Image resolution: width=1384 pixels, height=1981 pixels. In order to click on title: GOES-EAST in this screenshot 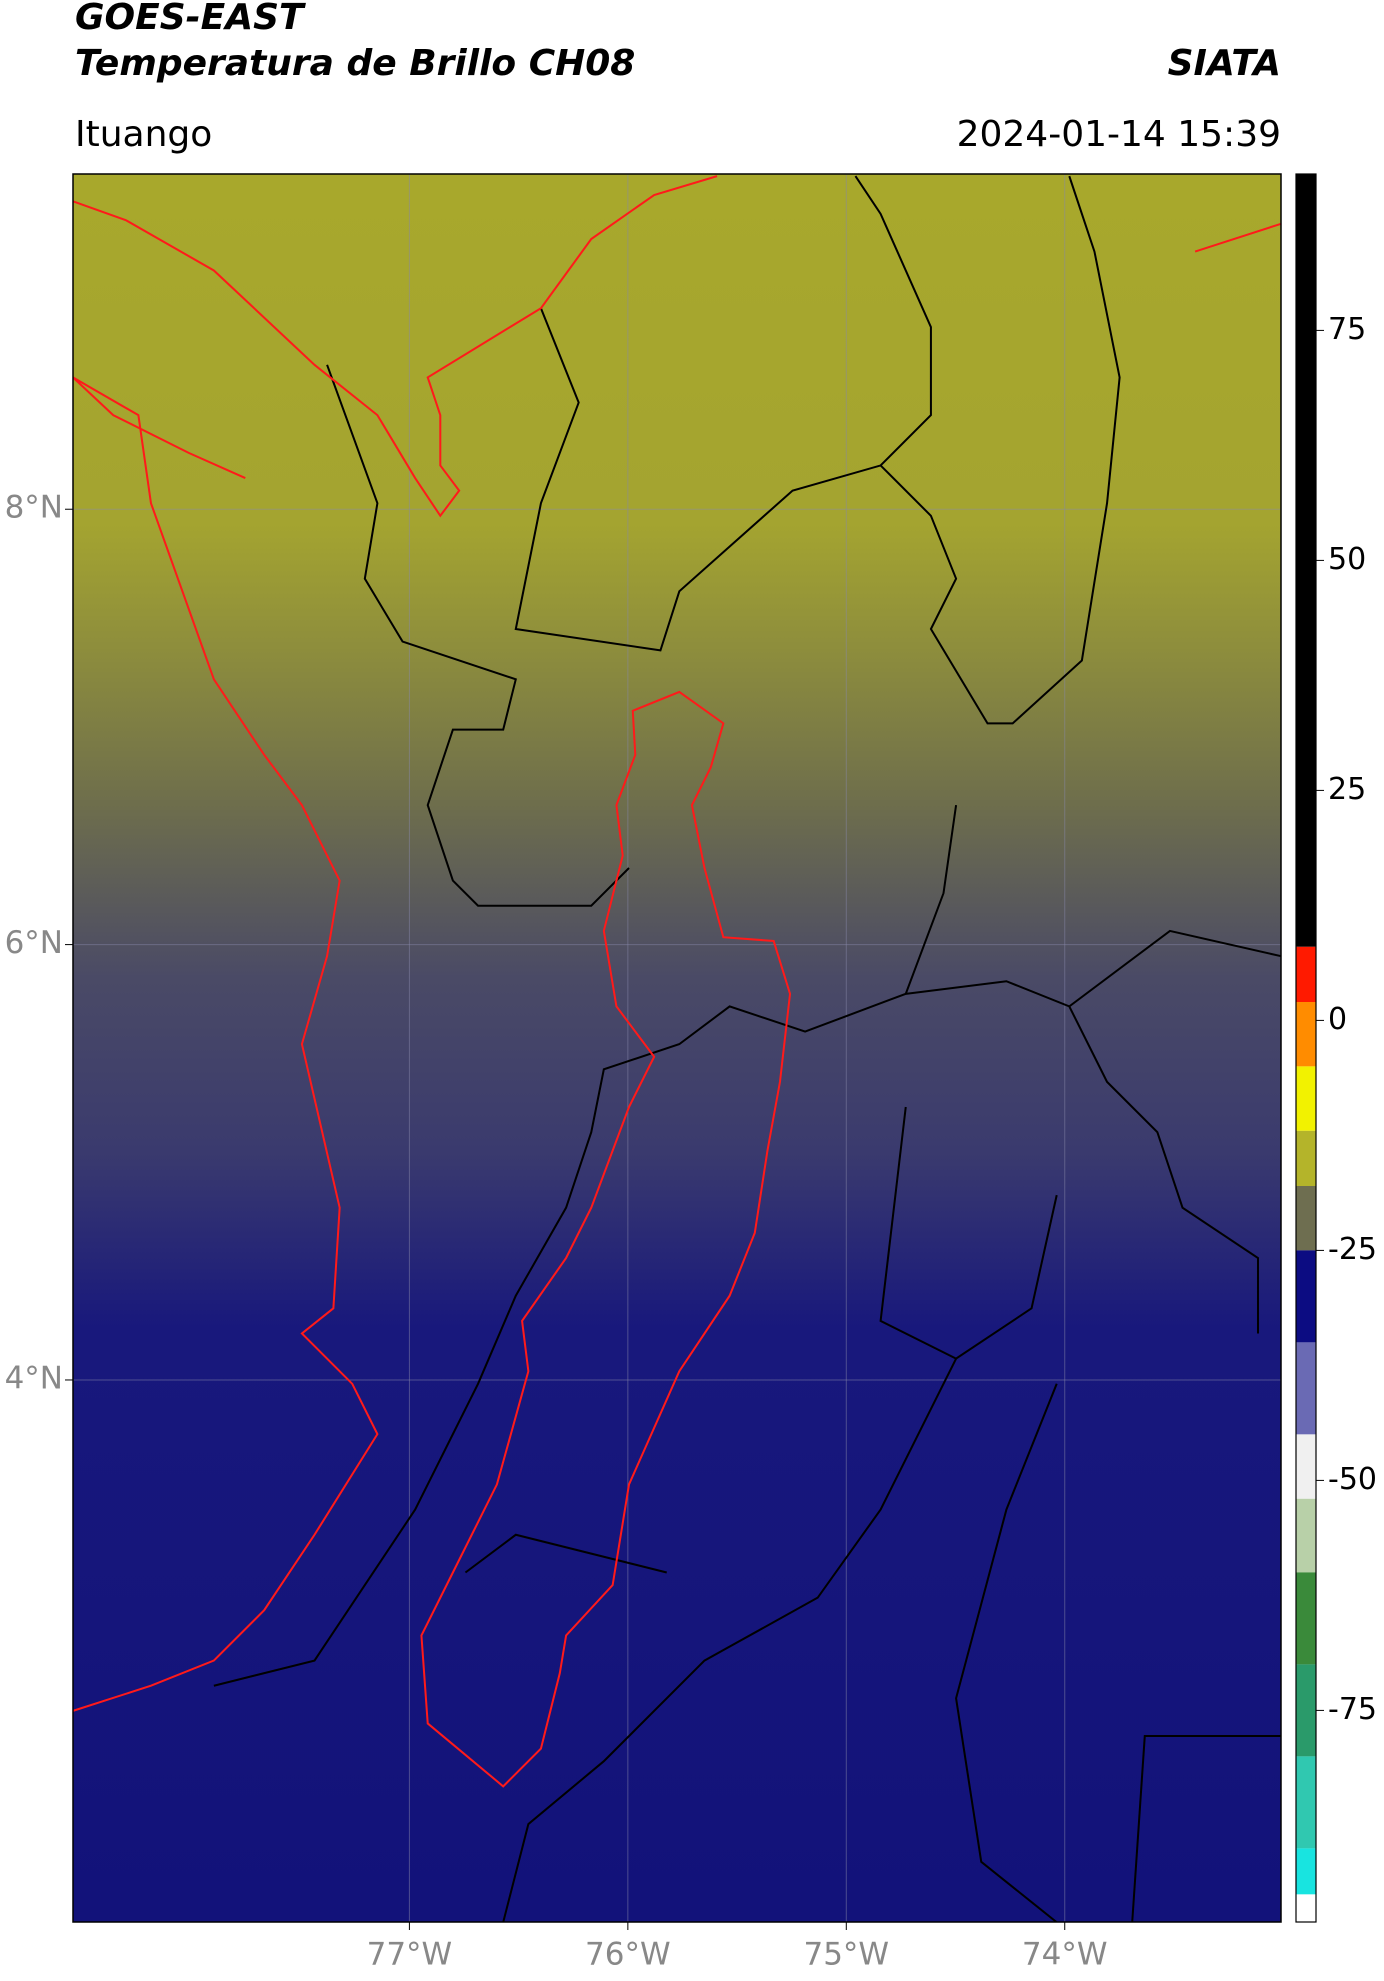, I will do `click(190, 19)`.